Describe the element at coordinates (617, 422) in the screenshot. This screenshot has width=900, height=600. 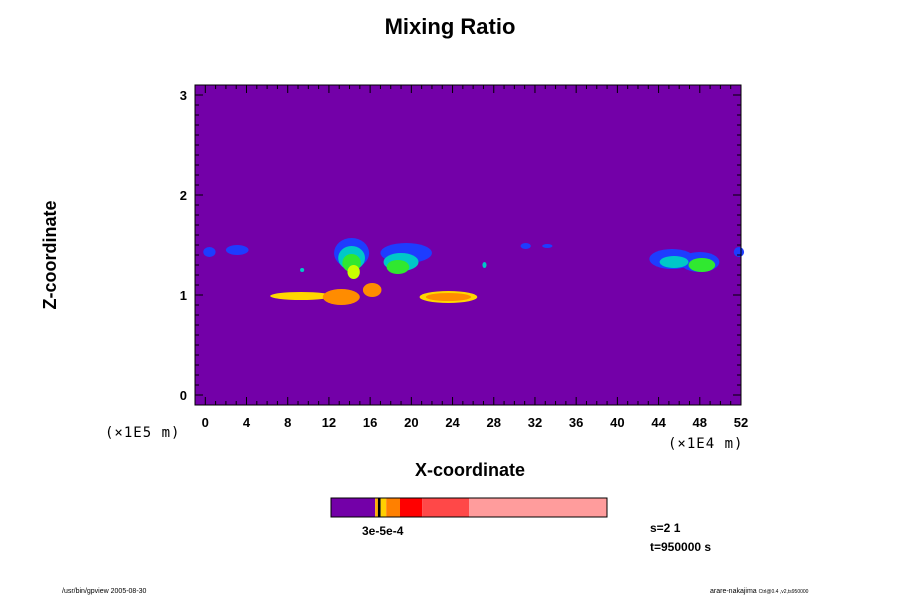
I see `x-tick-label: 40` at that location.